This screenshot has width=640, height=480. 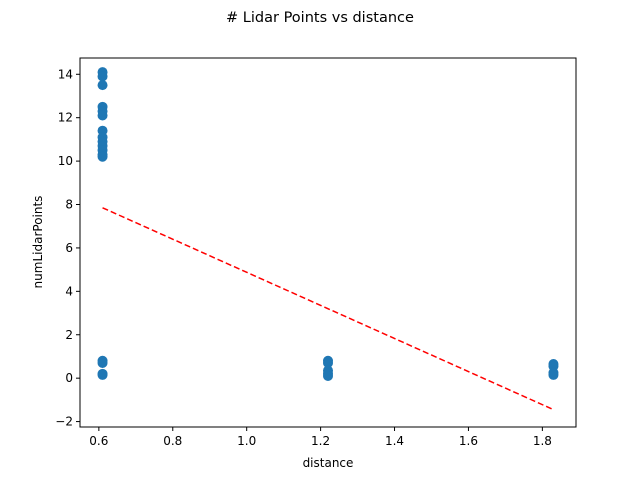 I want to click on x-tick-label: 0.6, so click(x=98, y=441).